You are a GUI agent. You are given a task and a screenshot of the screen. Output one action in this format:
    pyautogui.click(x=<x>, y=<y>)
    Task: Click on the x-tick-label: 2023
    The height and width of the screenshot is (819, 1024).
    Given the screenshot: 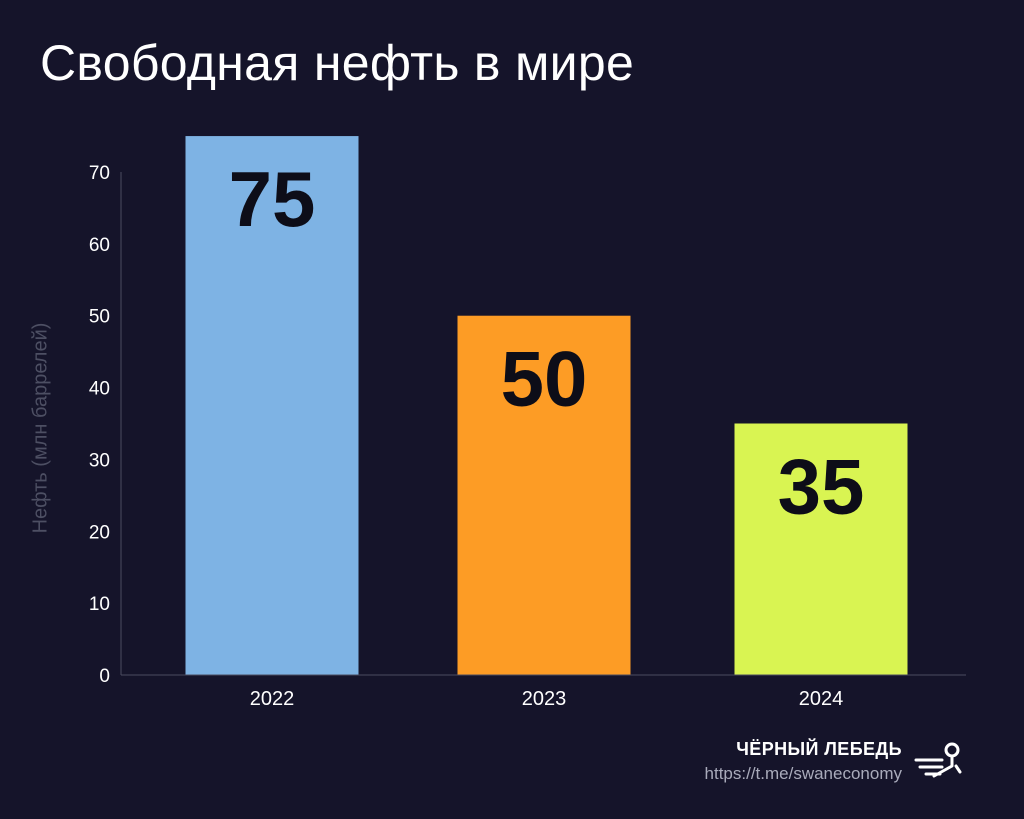 What is the action you would take?
    pyautogui.click(x=544, y=699)
    